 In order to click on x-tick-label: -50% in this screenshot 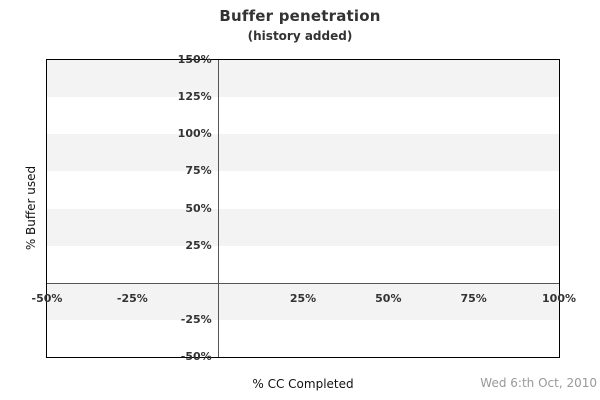, I will do `click(47, 298)`.